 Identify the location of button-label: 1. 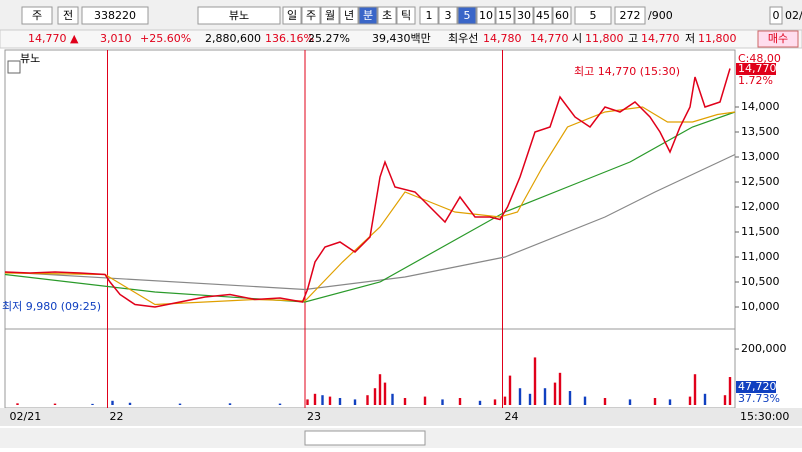
(429, 15).